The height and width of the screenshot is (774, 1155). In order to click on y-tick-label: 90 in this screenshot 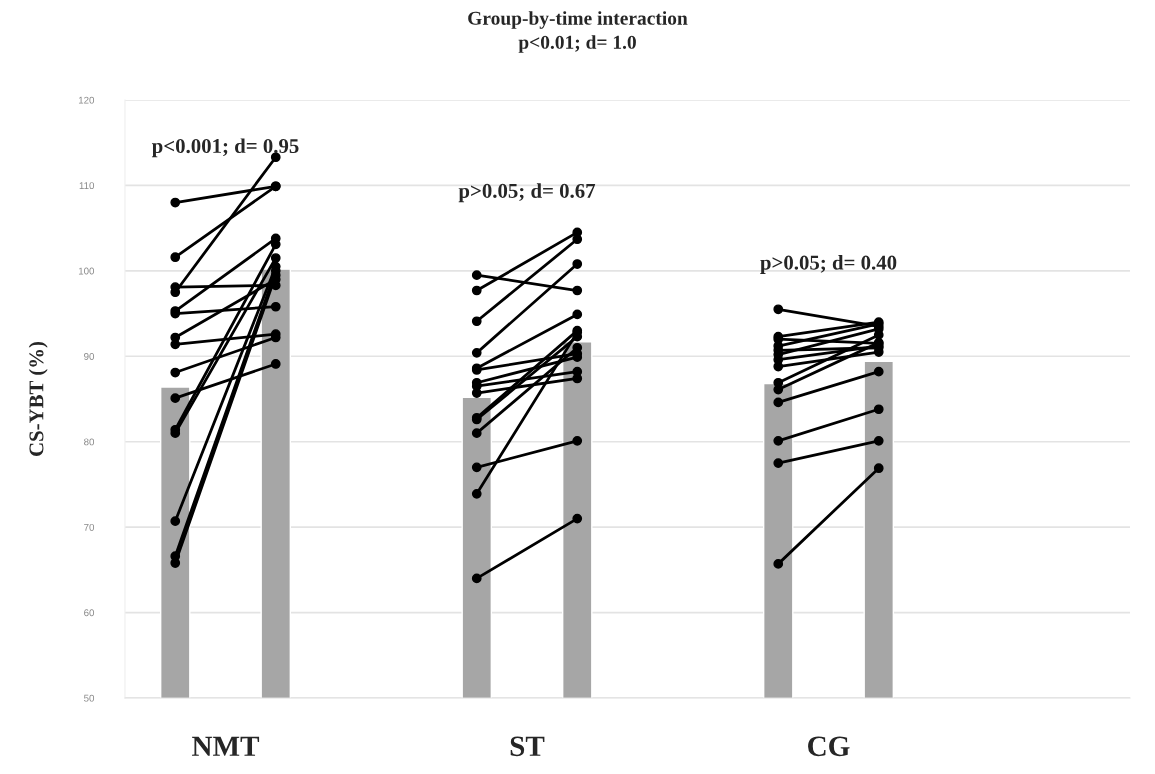, I will do `click(89, 356)`.